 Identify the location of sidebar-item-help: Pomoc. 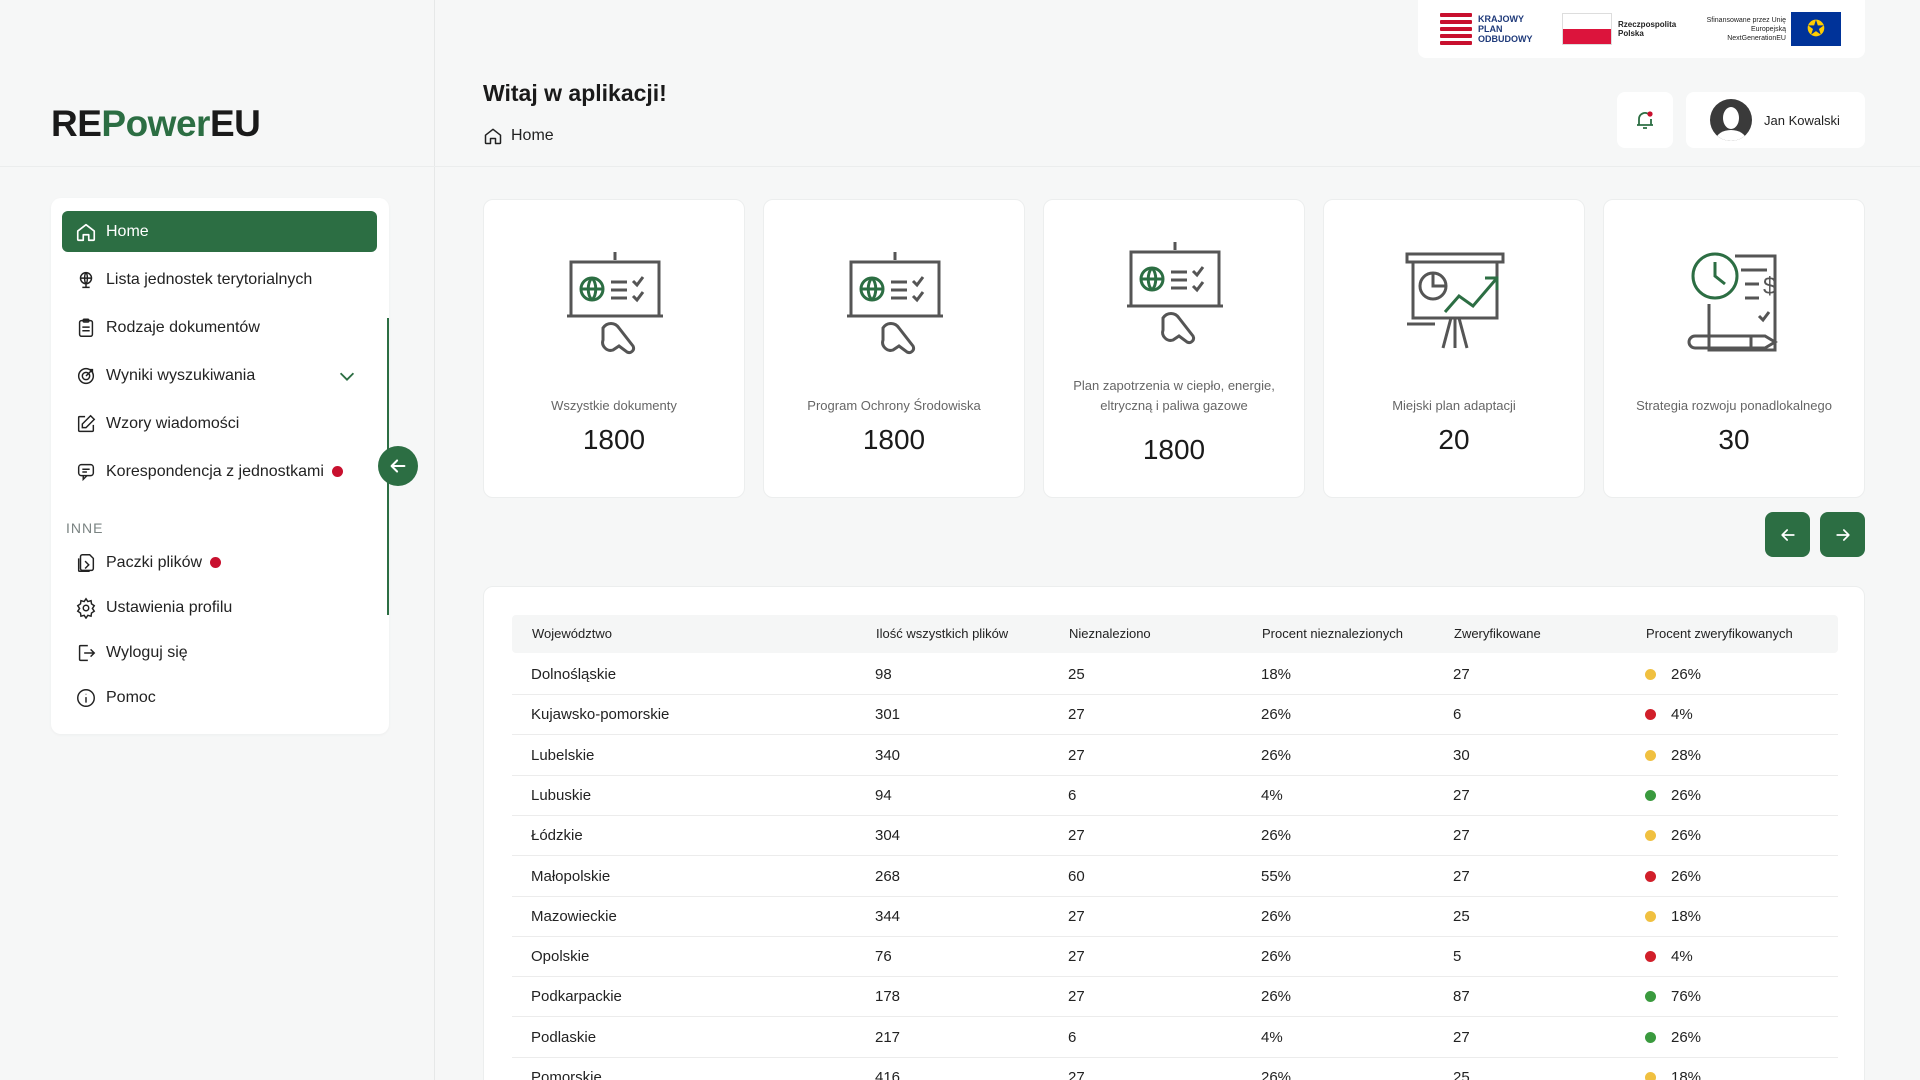
(219, 697).